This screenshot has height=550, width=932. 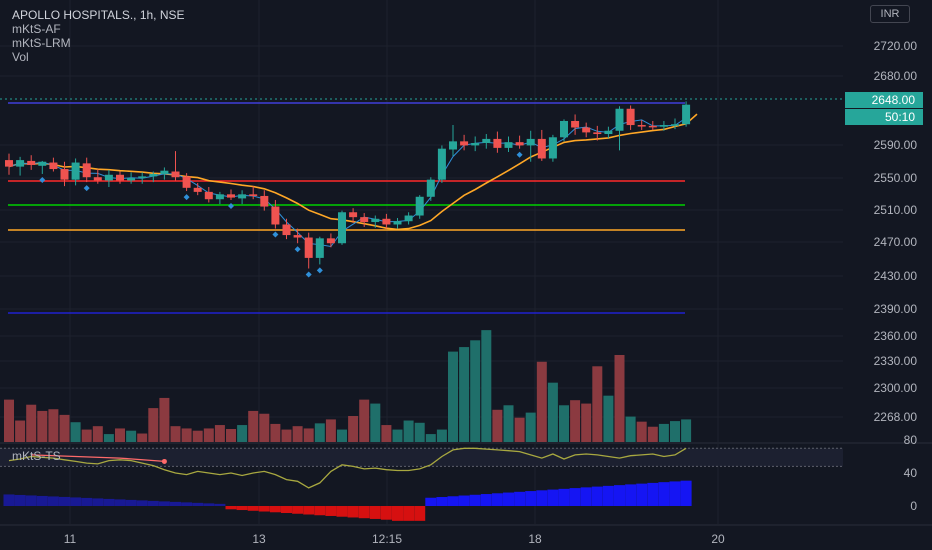 I want to click on indicator-label-lrm: mKtS-LRM, so click(x=41, y=43).